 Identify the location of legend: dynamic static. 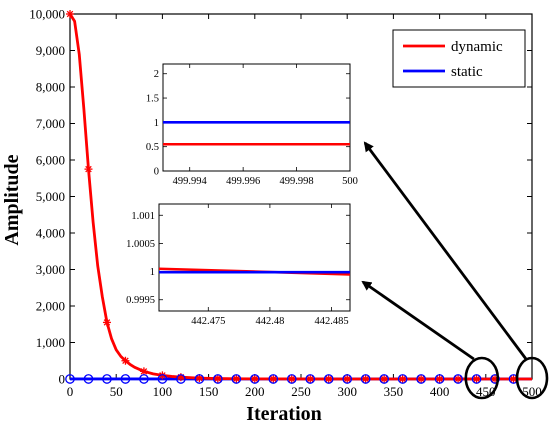
(459, 58).